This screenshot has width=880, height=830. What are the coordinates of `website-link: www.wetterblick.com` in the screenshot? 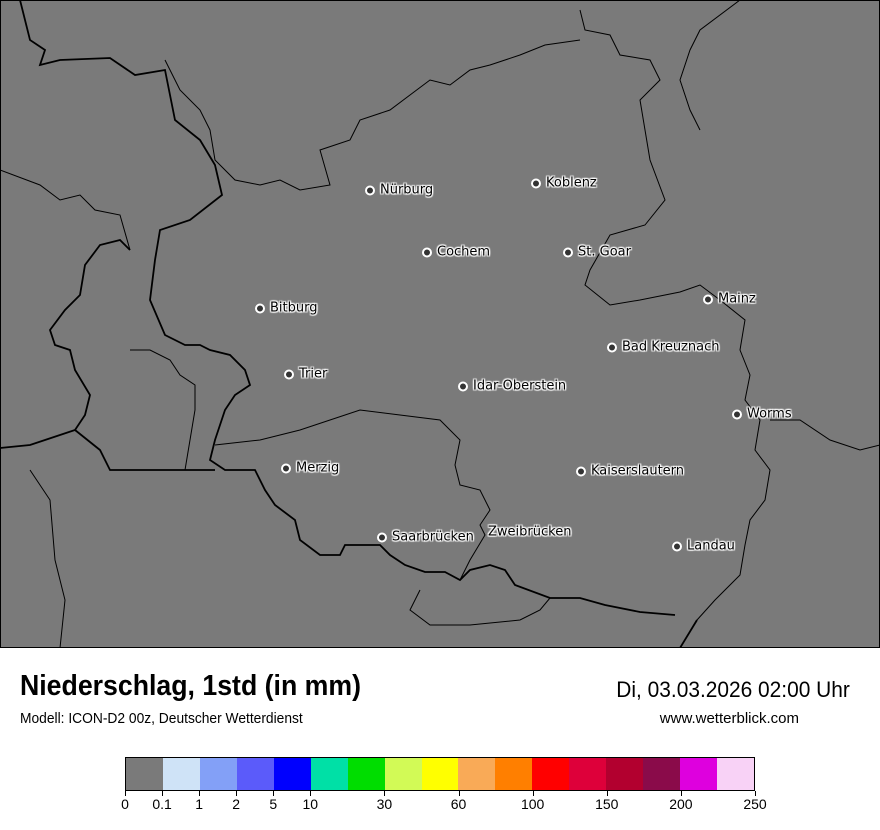 It's located at (729, 718).